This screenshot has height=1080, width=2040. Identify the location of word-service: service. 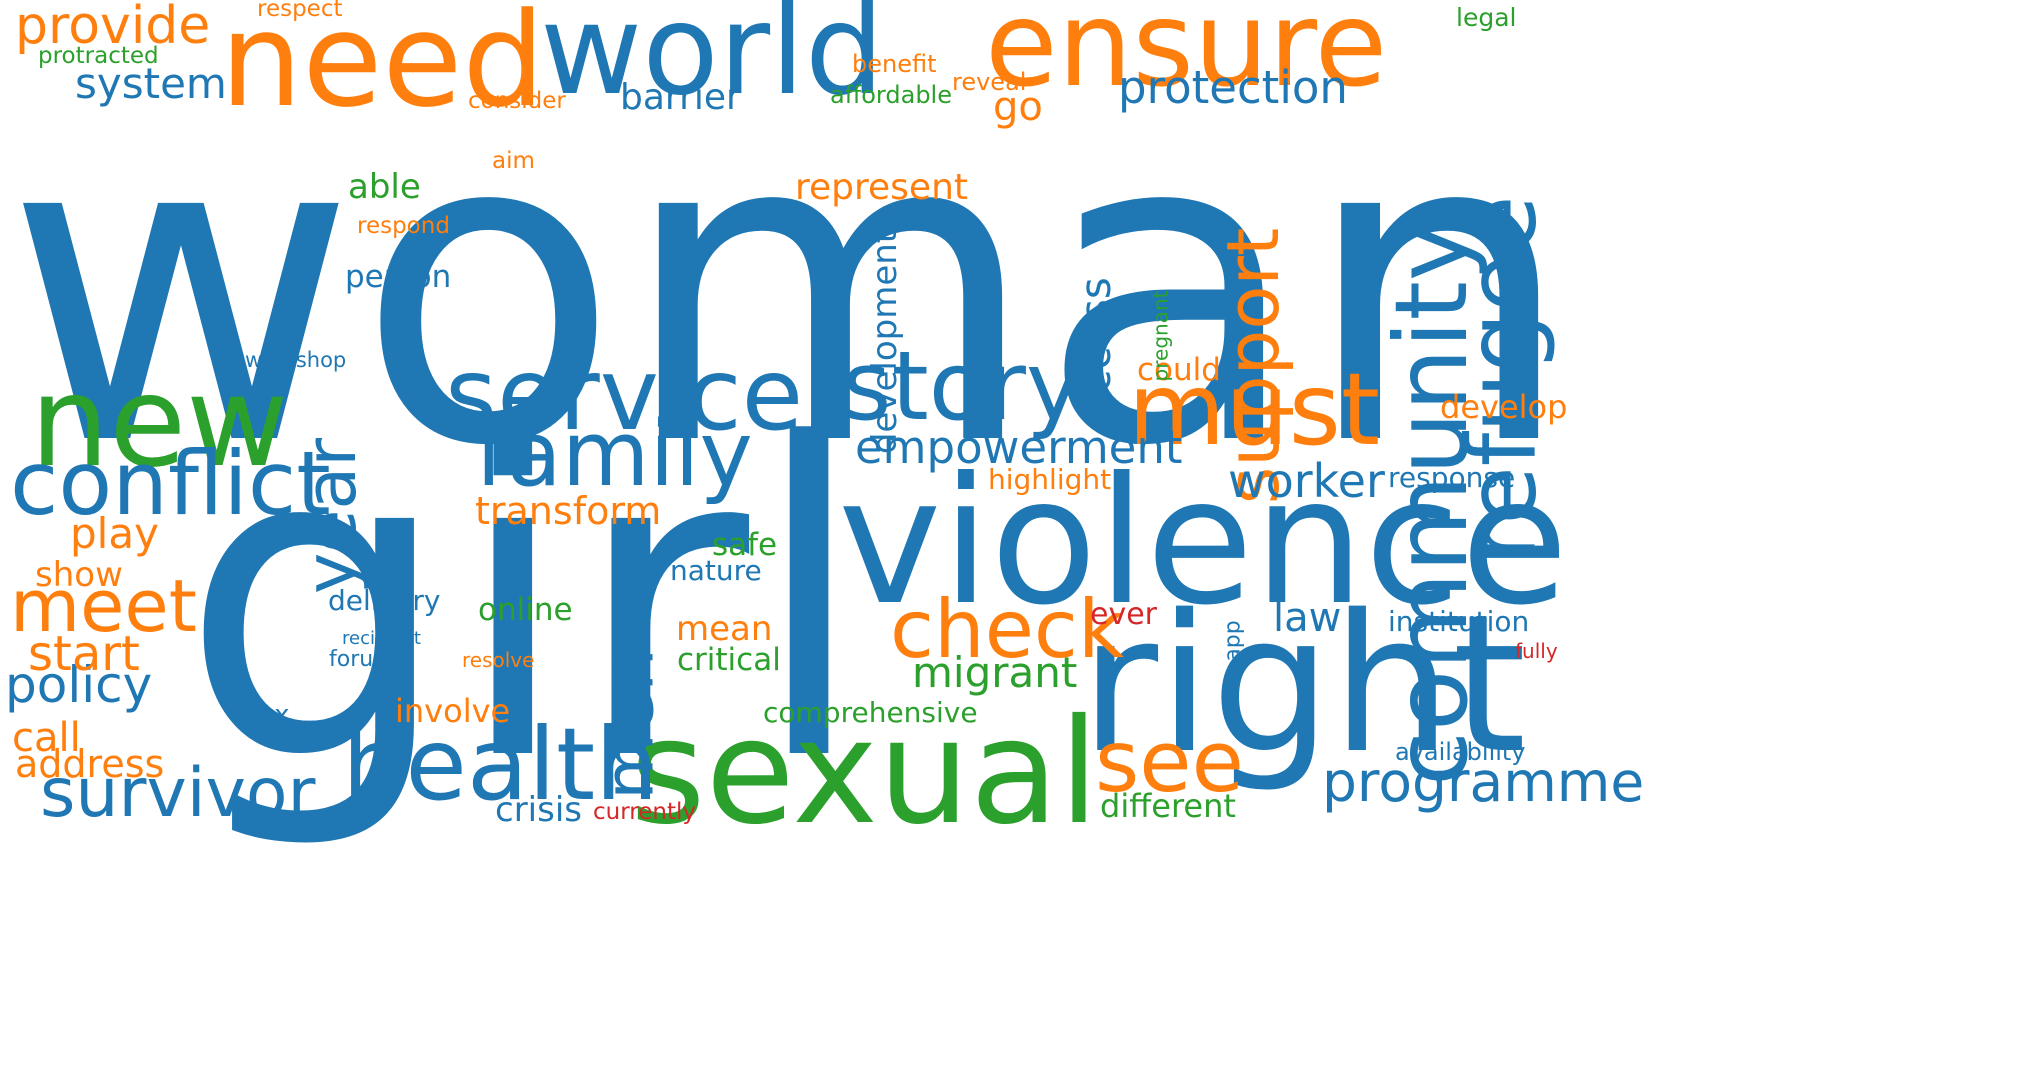
(624, 394).